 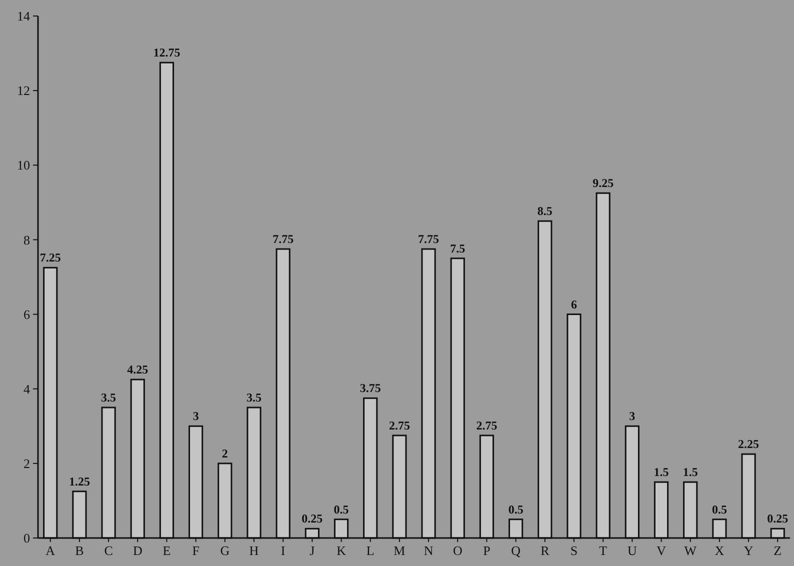 What do you see at coordinates (603, 183) in the screenshot?
I see `data-label: 9.25` at bounding box center [603, 183].